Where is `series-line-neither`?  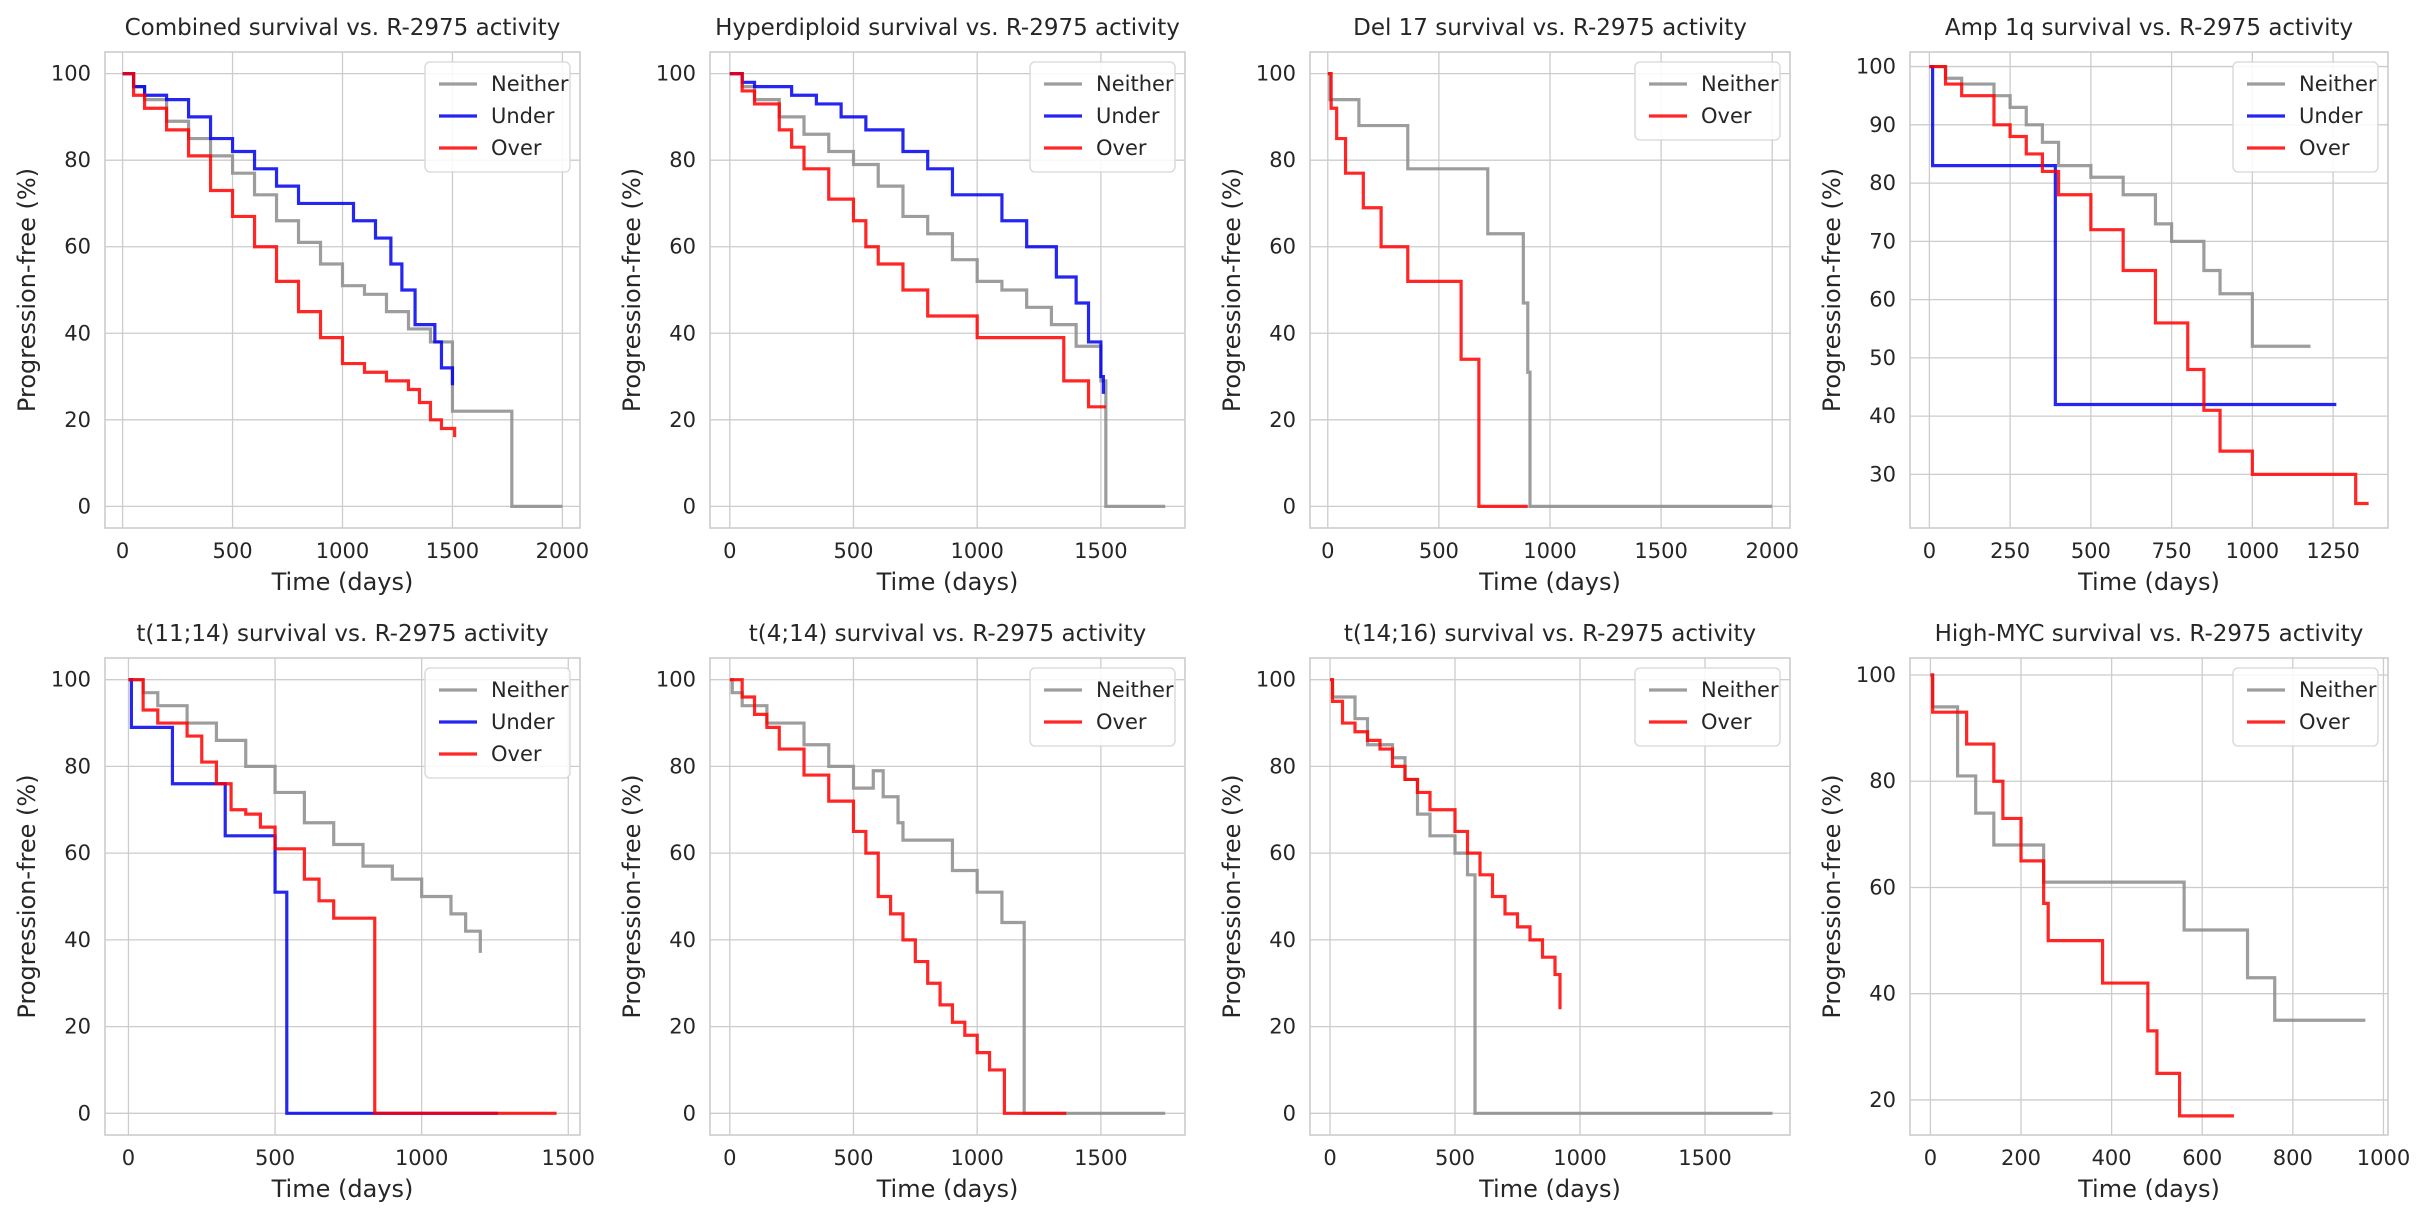 series-line-neither is located at coordinates (1550, 290).